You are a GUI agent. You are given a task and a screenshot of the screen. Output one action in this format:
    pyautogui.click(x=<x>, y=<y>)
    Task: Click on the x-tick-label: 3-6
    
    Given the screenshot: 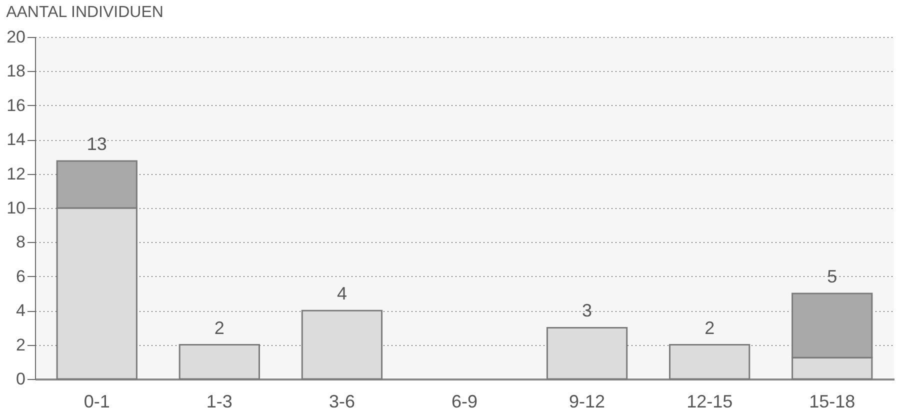 What is the action you would take?
    pyautogui.click(x=341, y=402)
    